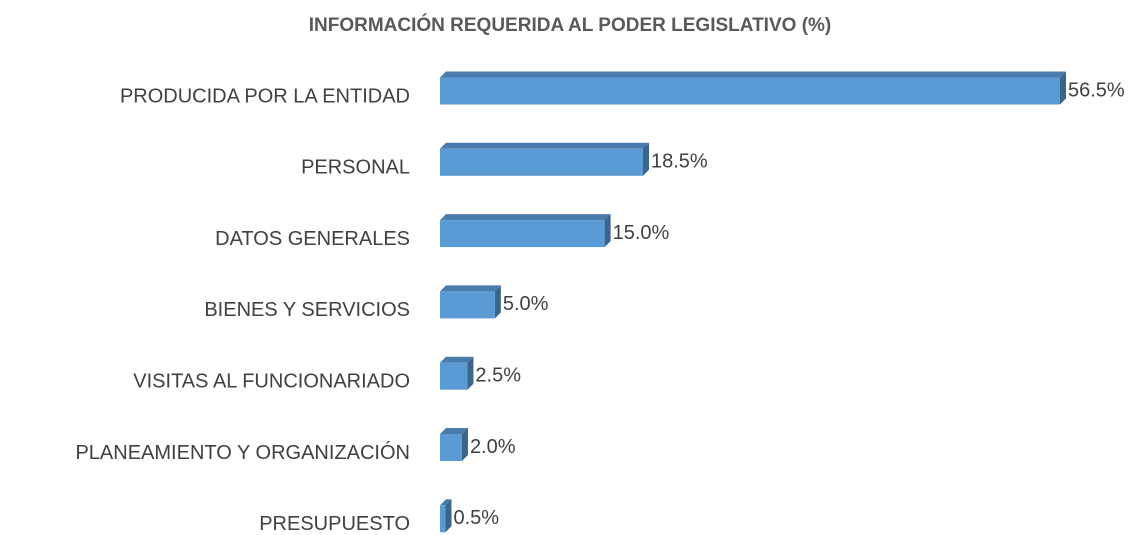 This screenshot has width=1138, height=535. Describe the element at coordinates (271, 381) in the screenshot. I see `category-label: VISITAS AL FUNCIONARIADO` at that location.